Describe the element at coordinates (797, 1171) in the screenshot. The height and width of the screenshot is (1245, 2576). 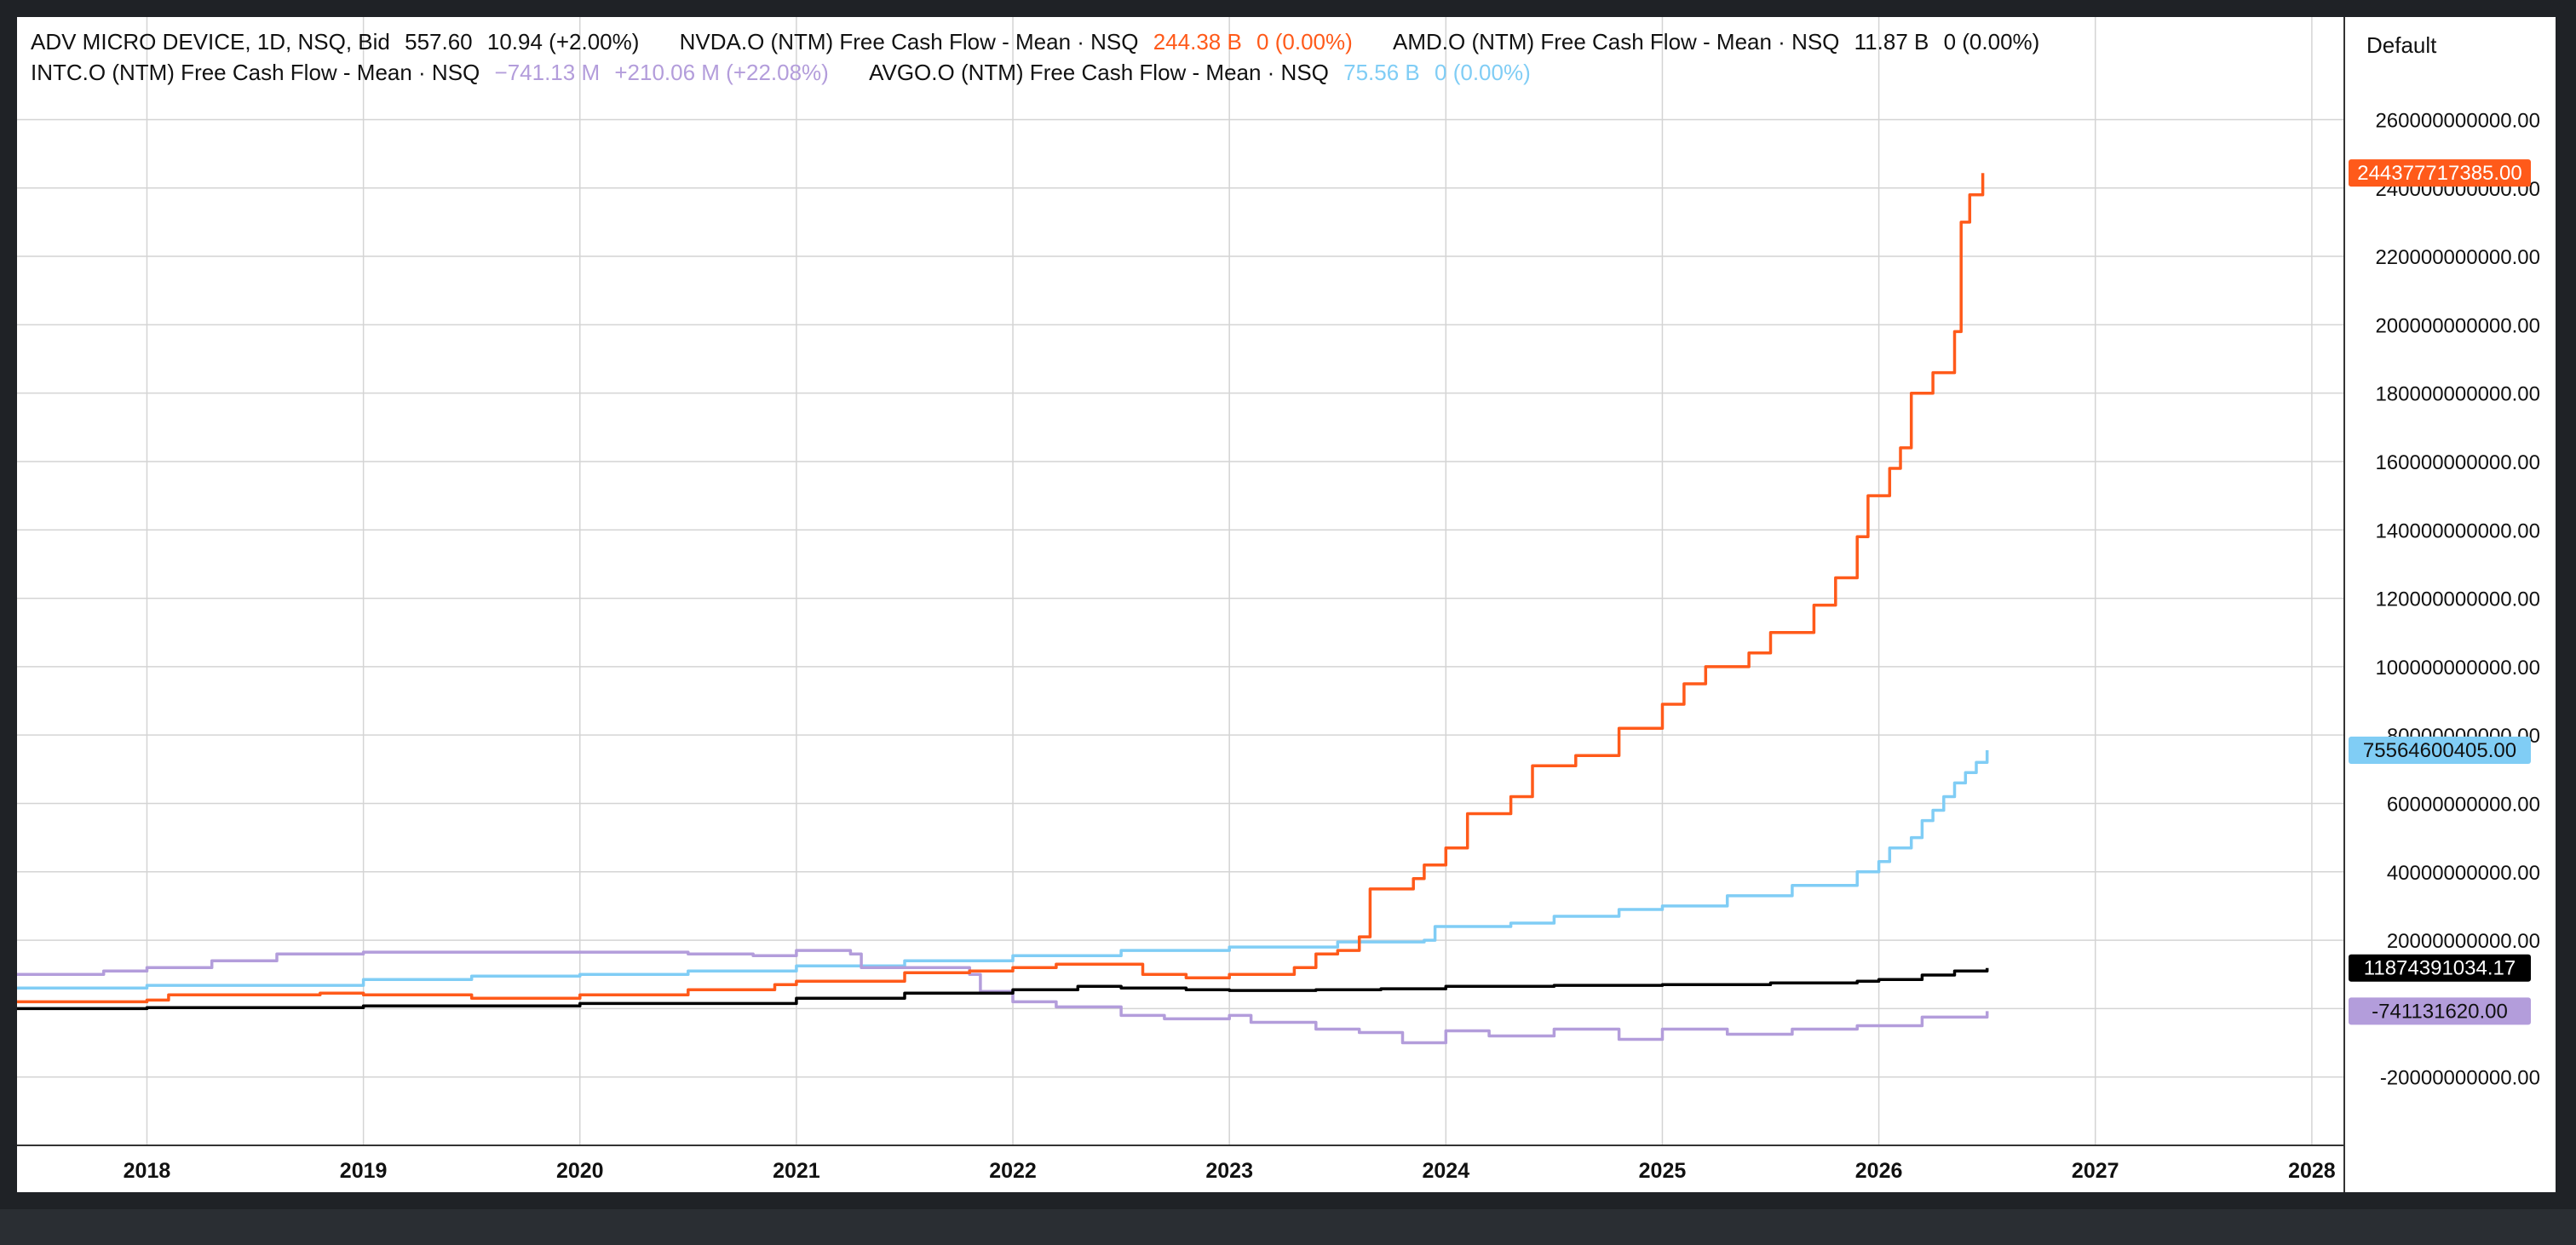
I see `x-tick-label: 2021` at that location.